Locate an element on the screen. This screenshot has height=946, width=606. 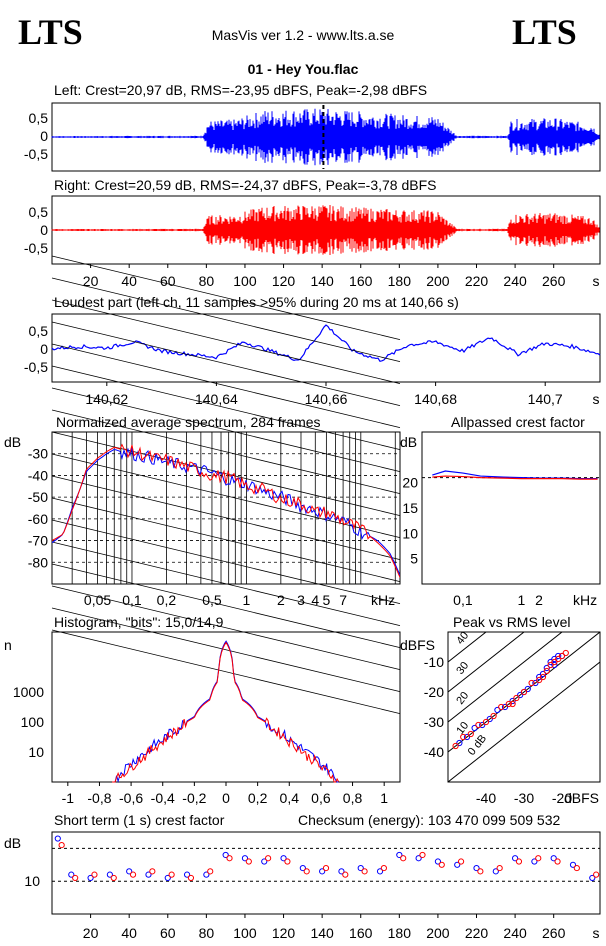
pvr-ytick: -20 is located at coordinates (434, 692).